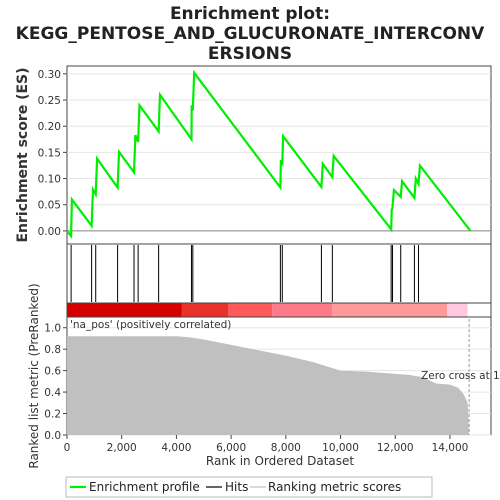  What do you see at coordinates (122, 448) in the screenshot?
I see `x-tick-label: 2,000` at bounding box center [122, 448].